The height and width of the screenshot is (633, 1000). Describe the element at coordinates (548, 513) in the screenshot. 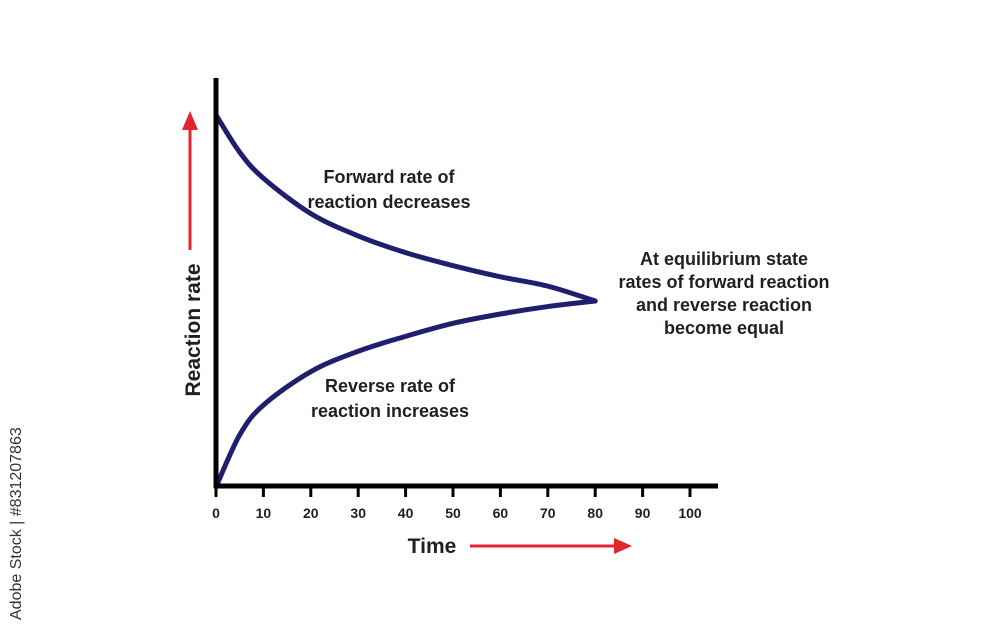

I see `x-tick-label: 70` at that location.